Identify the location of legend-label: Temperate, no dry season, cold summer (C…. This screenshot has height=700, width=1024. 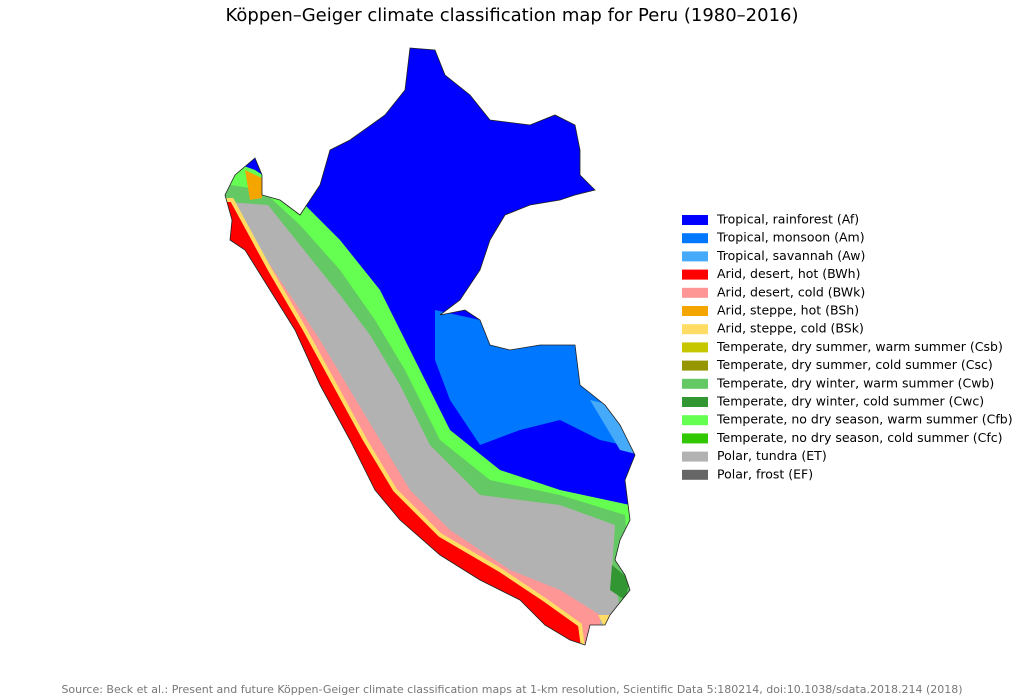
(859, 437).